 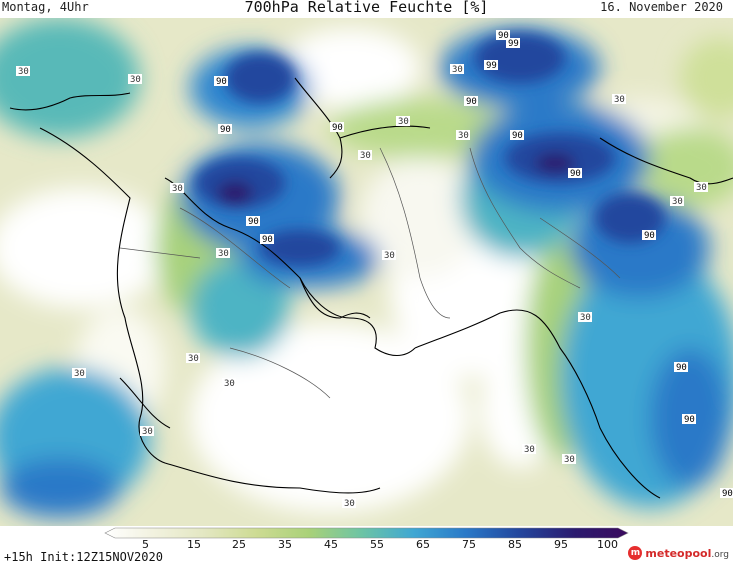 What do you see at coordinates (607, 544) in the screenshot?
I see `colorbar-tick: 100` at bounding box center [607, 544].